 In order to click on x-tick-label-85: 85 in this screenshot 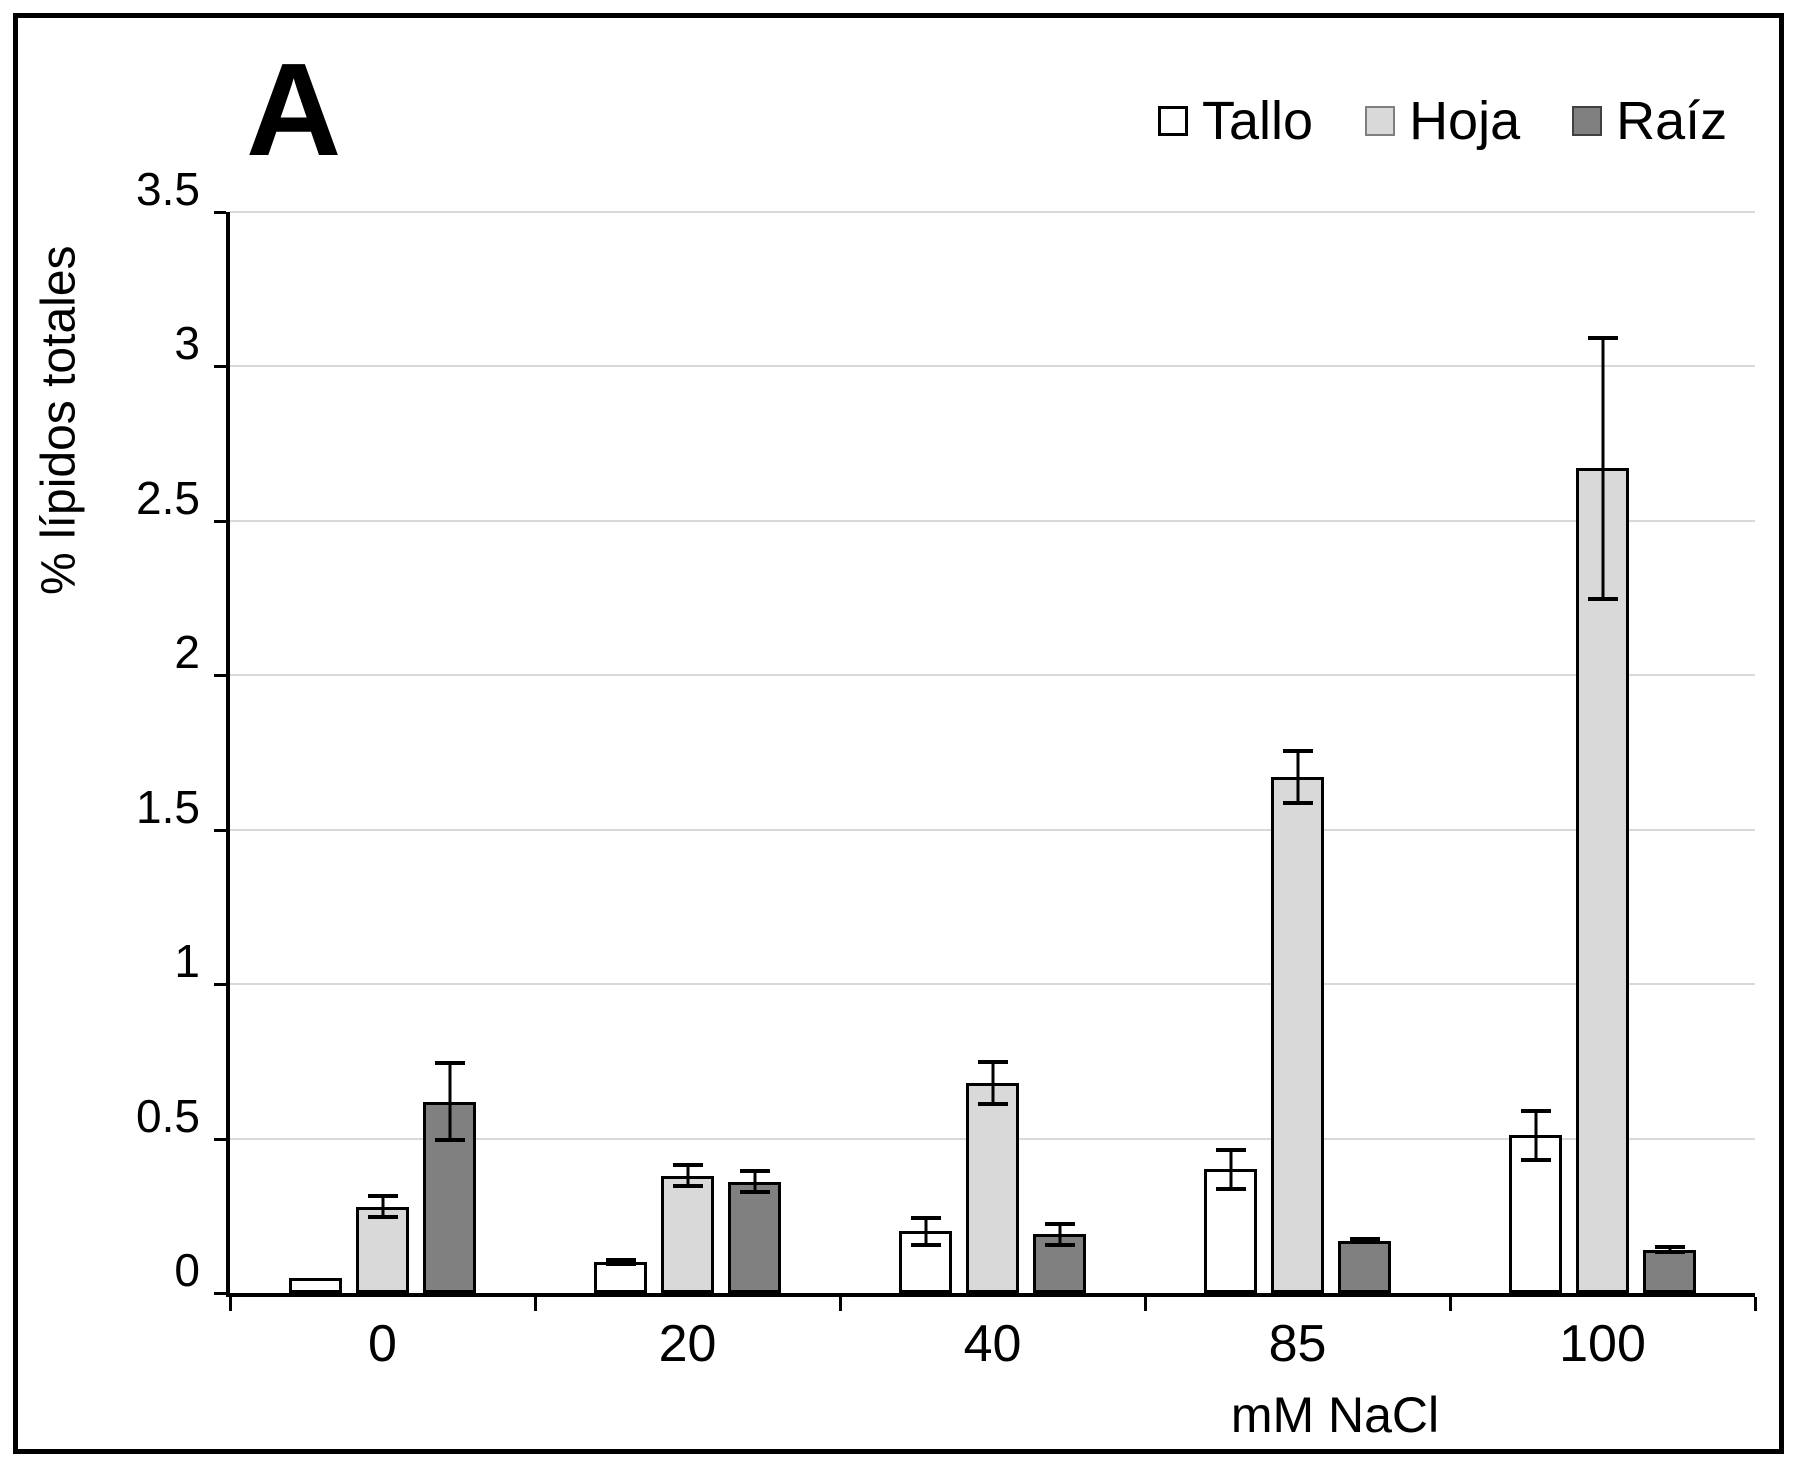, I will do `click(1297, 1344)`.